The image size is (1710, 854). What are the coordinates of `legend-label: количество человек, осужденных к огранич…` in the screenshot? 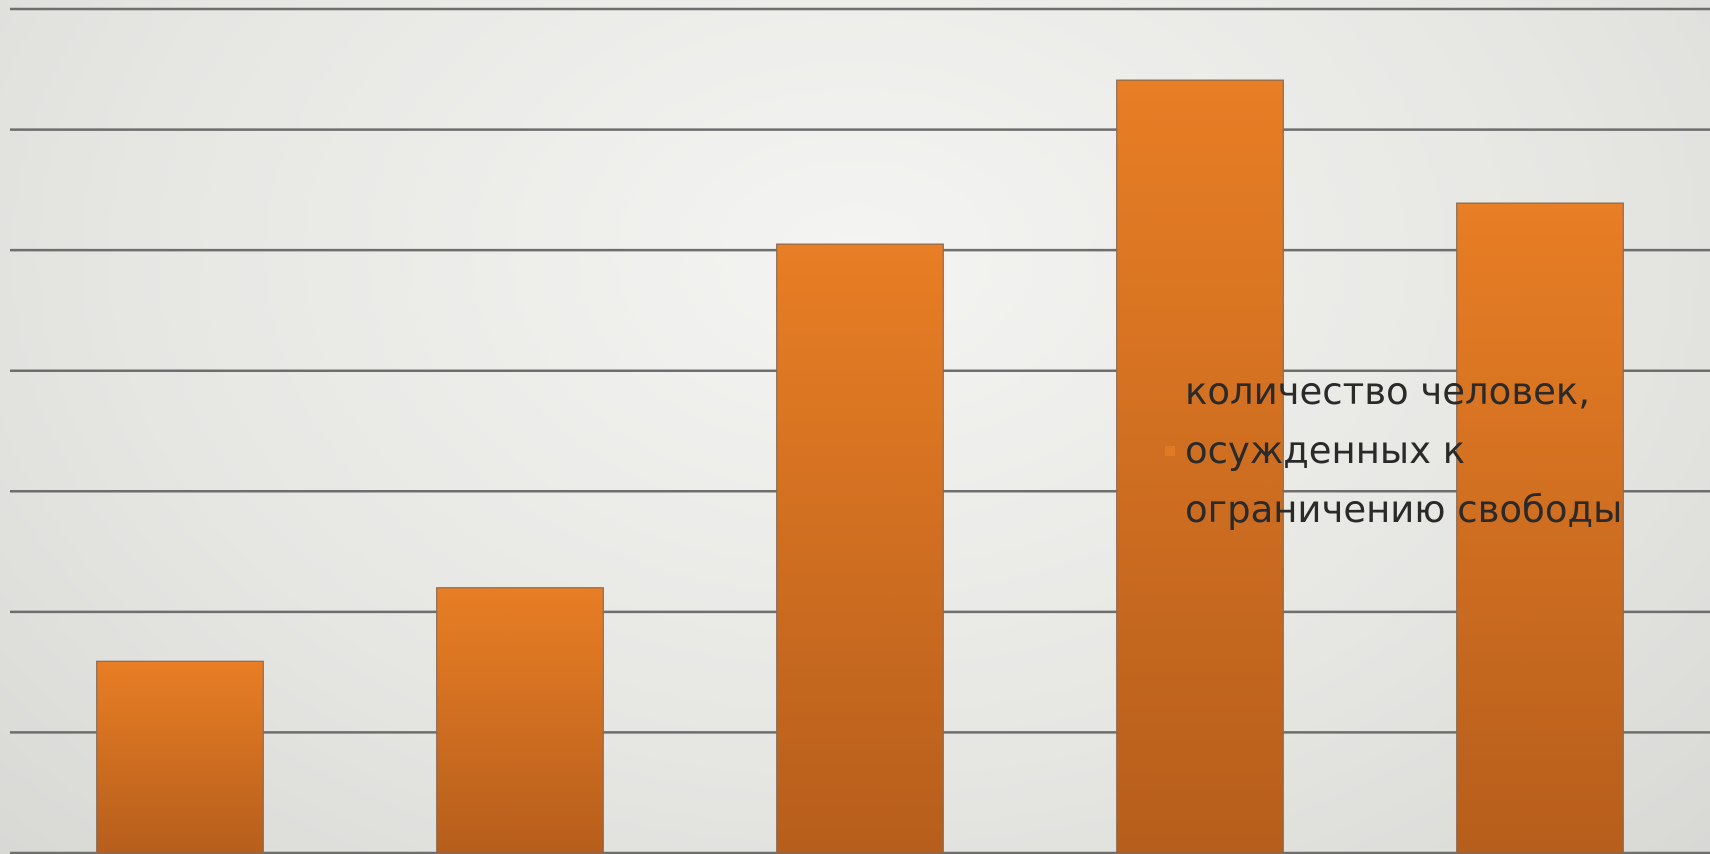 It's located at (1404, 450).